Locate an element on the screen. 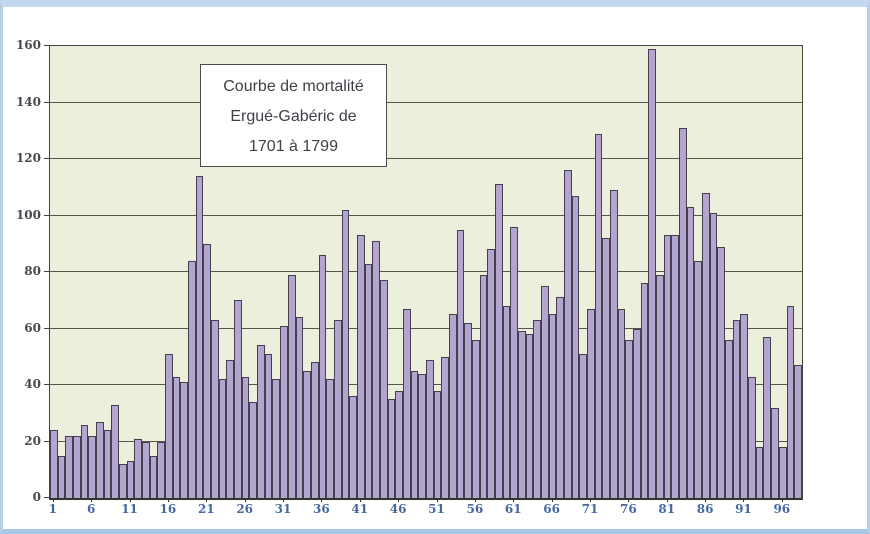  x-axis-label-36: 36 is located at coordinates (321, 509).